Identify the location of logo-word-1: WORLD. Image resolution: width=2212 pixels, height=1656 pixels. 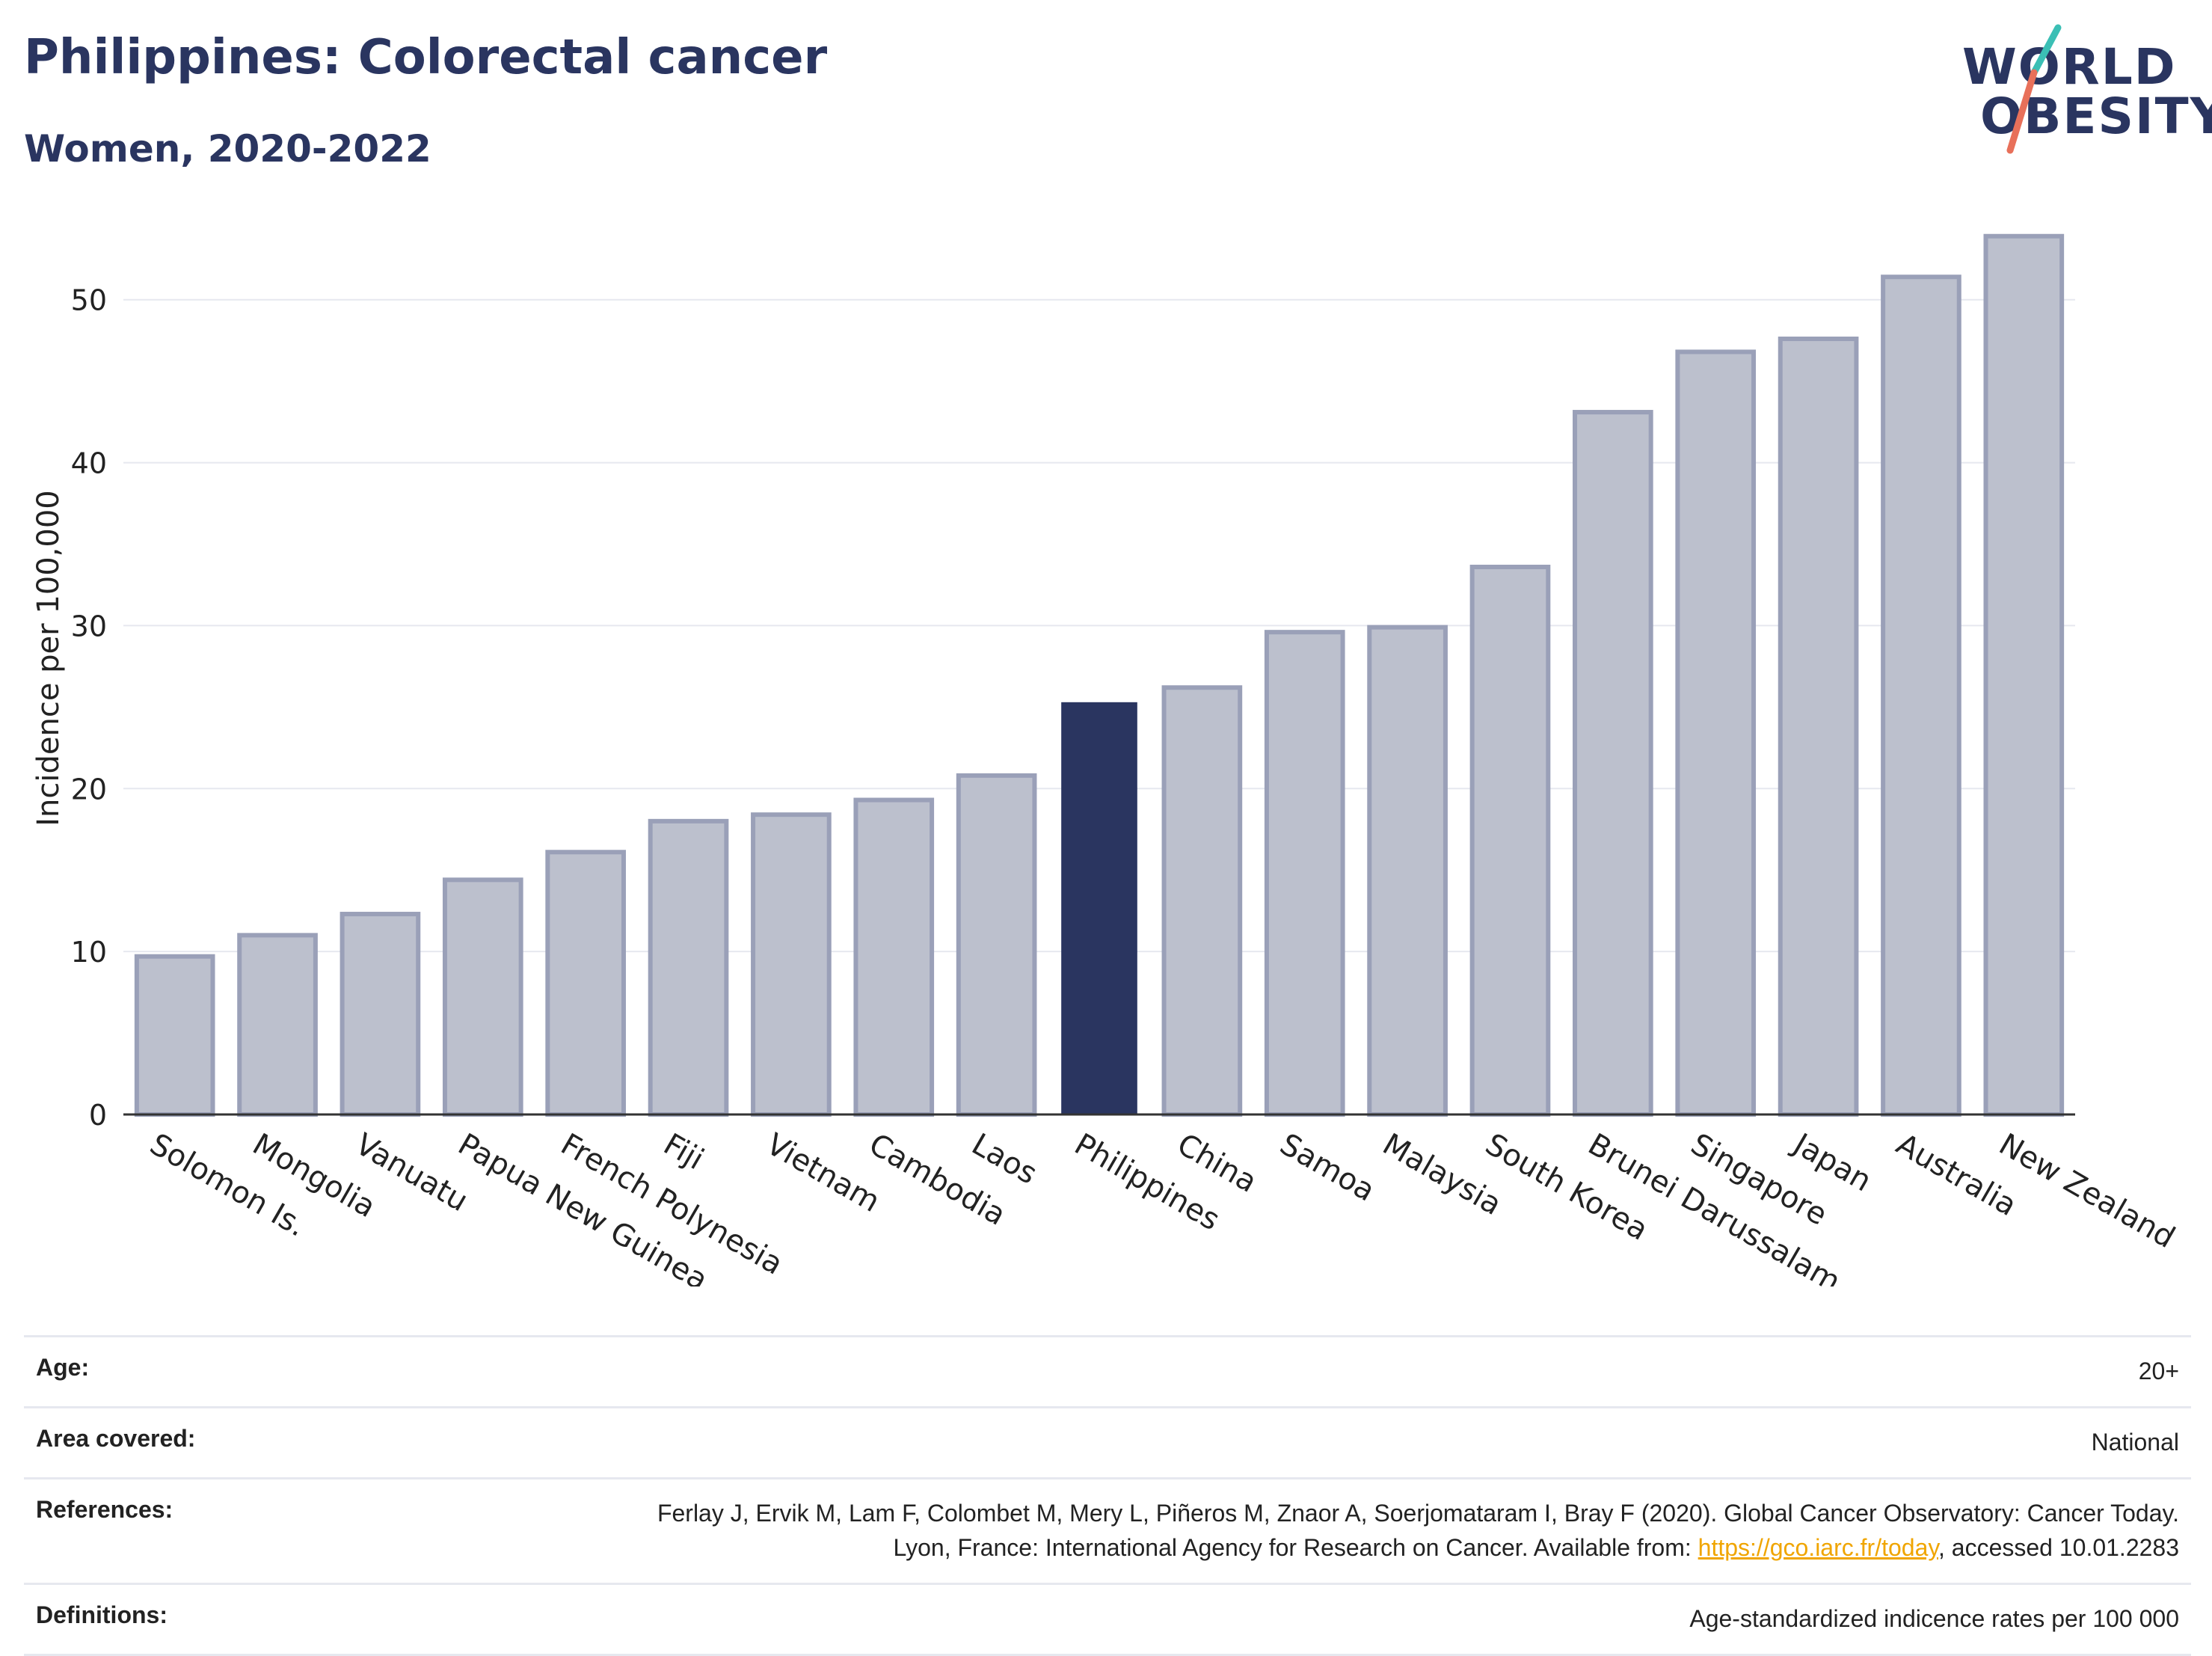
(2069, 67).